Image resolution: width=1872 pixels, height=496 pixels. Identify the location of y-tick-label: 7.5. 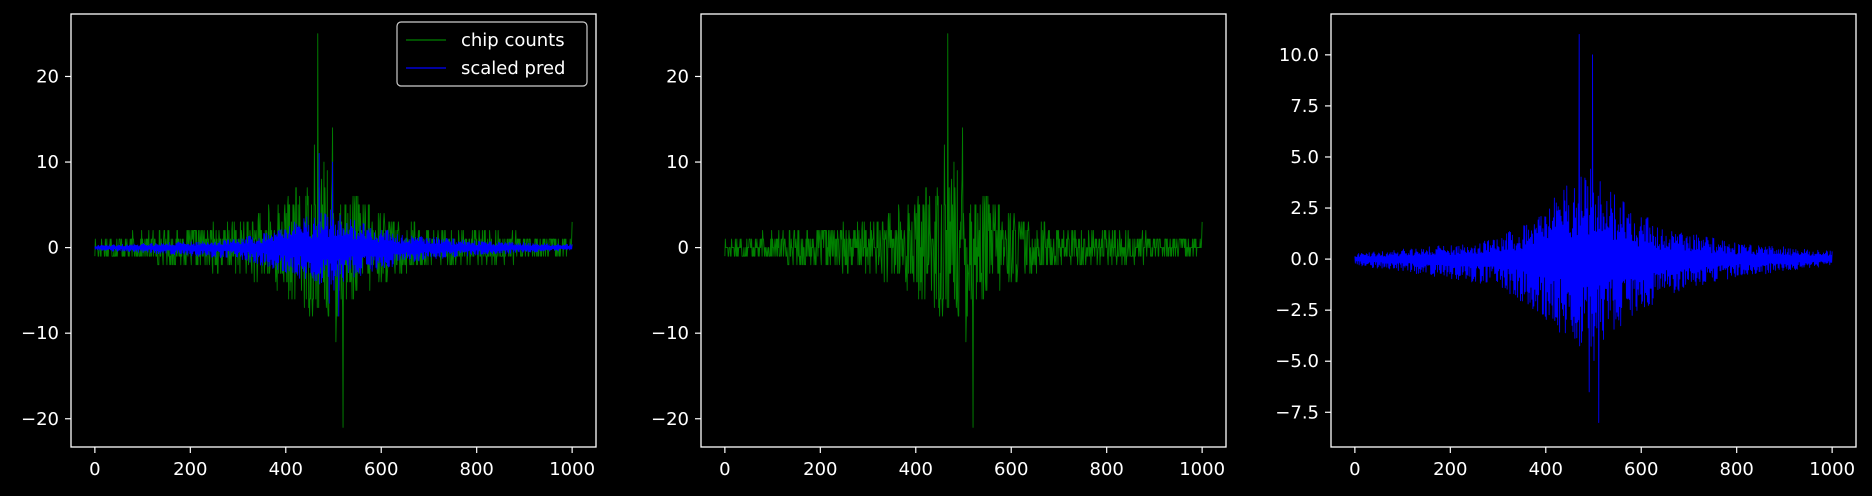
(1304, 106).